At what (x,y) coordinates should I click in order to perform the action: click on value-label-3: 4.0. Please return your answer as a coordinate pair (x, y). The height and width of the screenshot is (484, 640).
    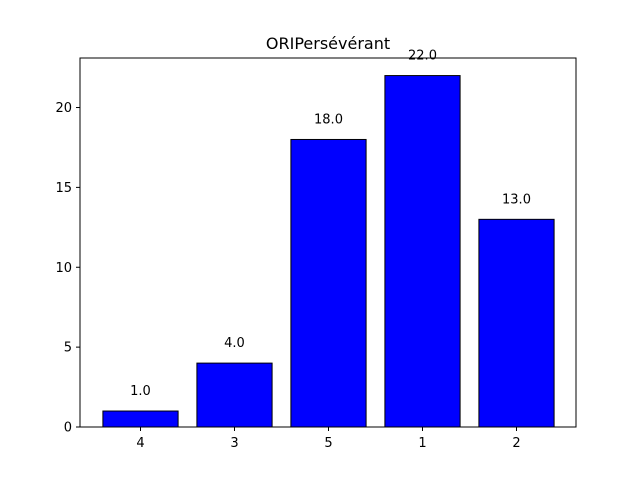
    Looking at the image, I should click on (234, 343).